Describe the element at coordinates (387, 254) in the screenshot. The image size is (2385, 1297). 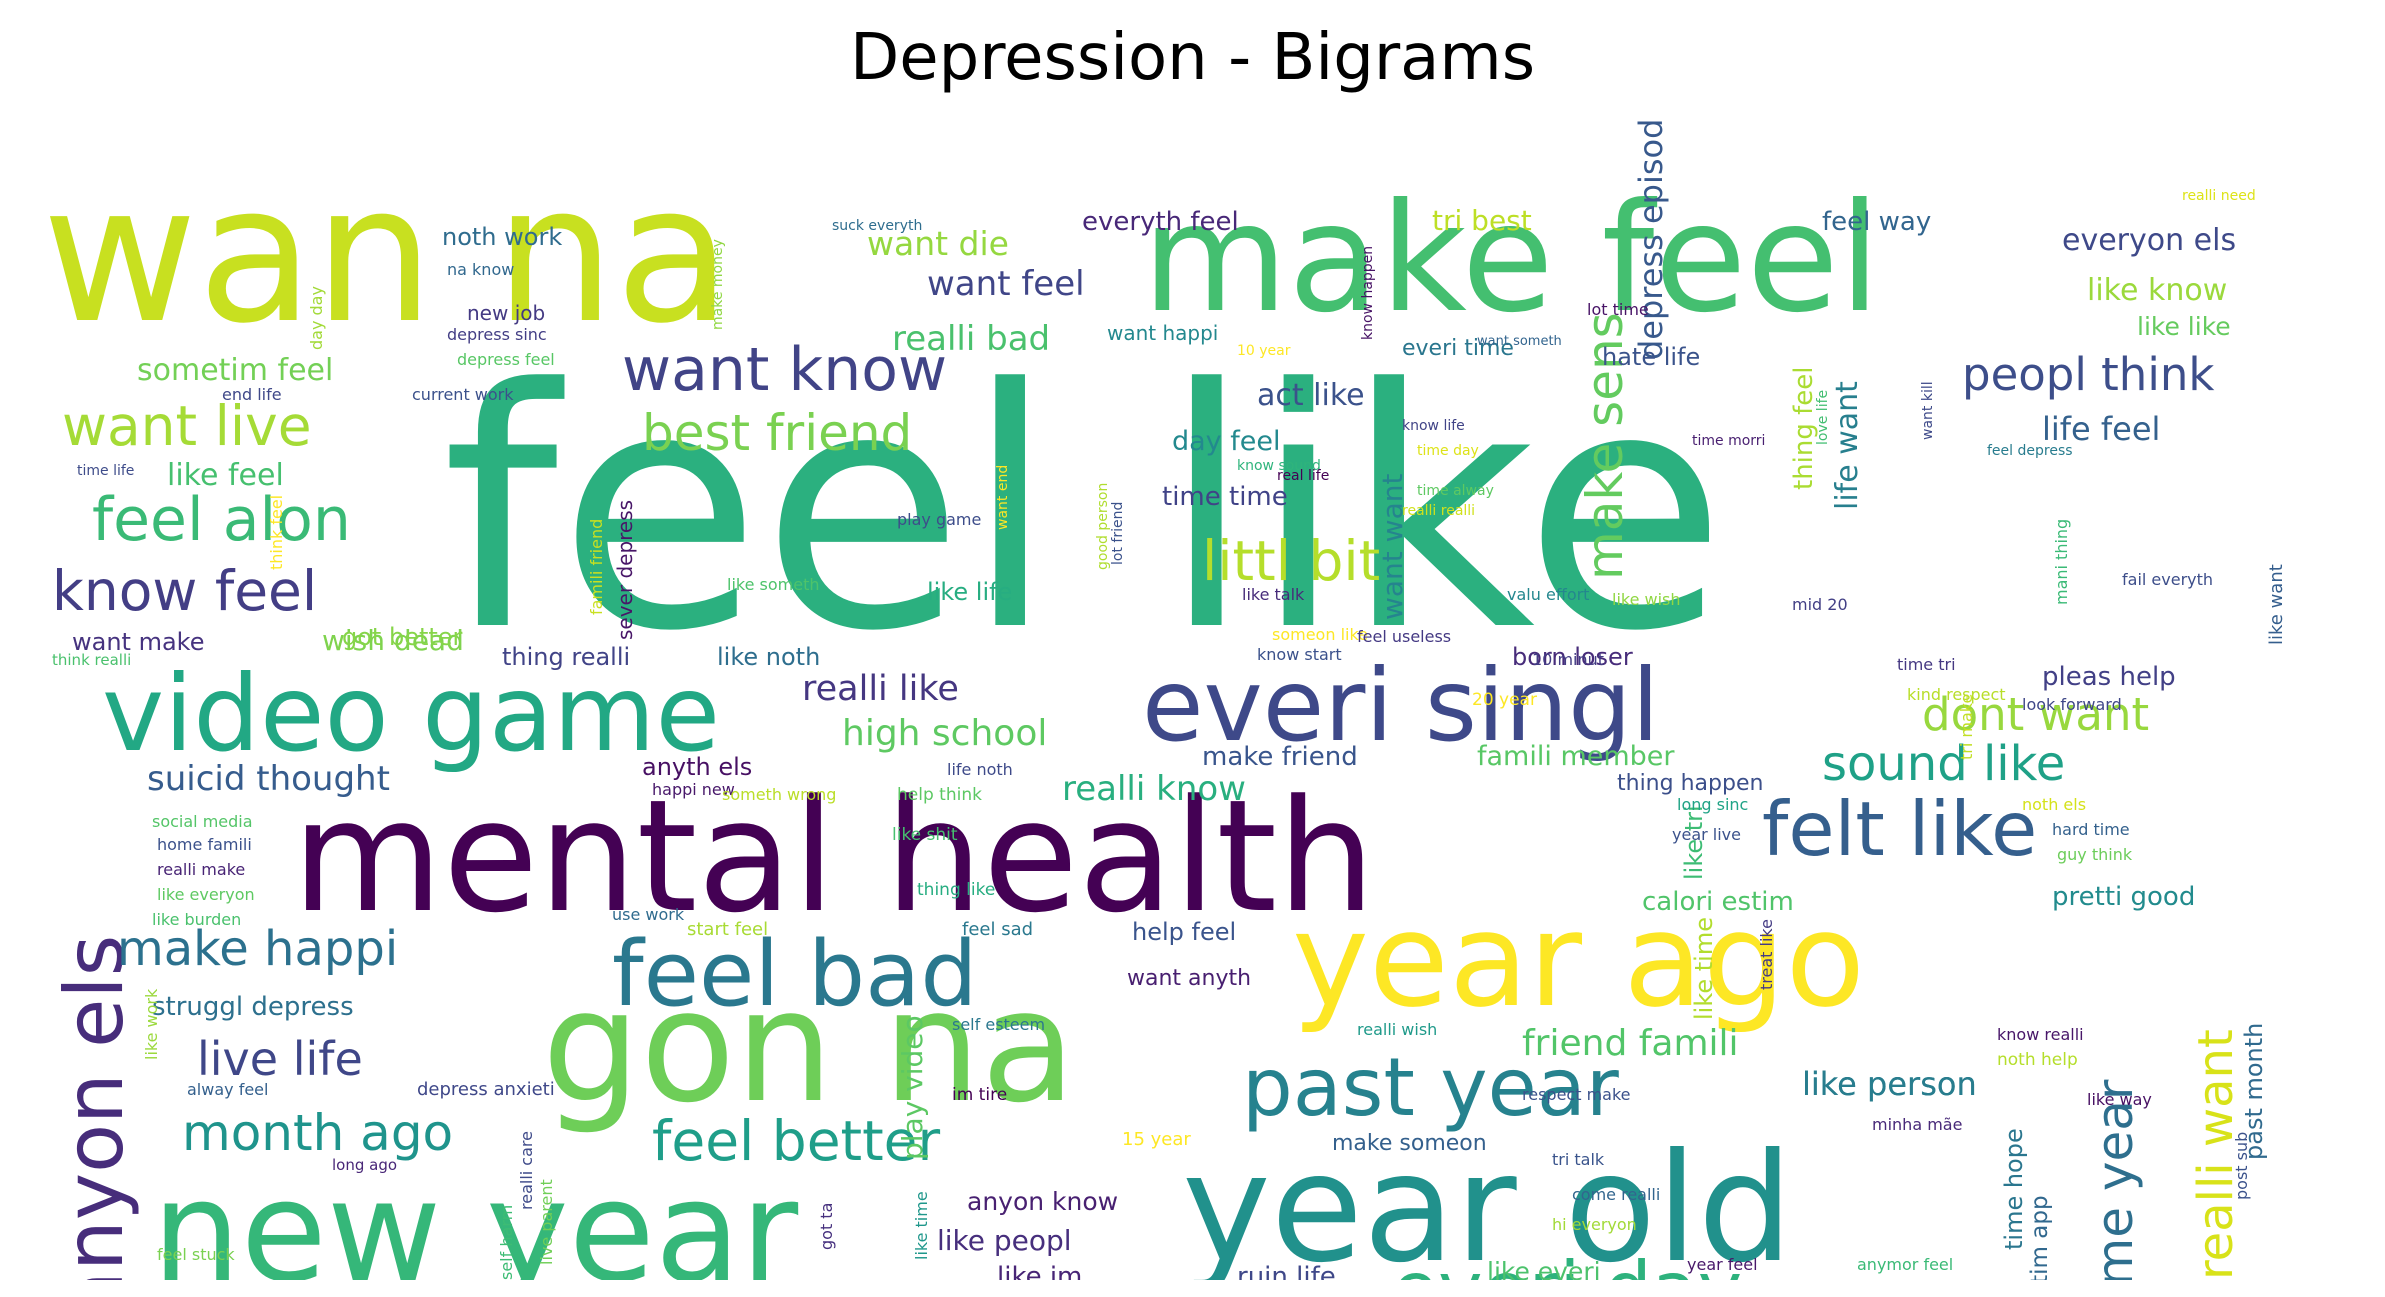
I see `word-wan-na: wan na` at that location.